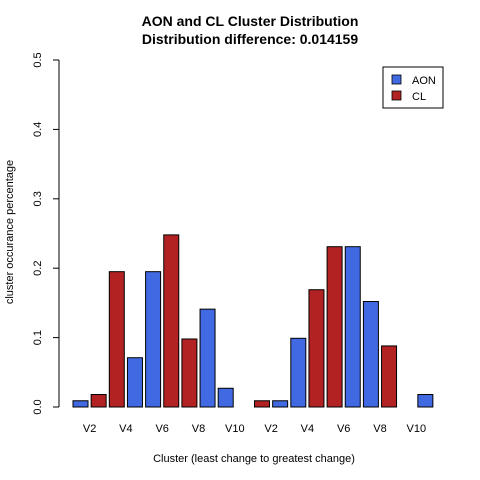 The image size is (480, 480). Describe the element at coordinates (424, 81) in the screenshot. I see `legend-label-aon: AON` at that location.